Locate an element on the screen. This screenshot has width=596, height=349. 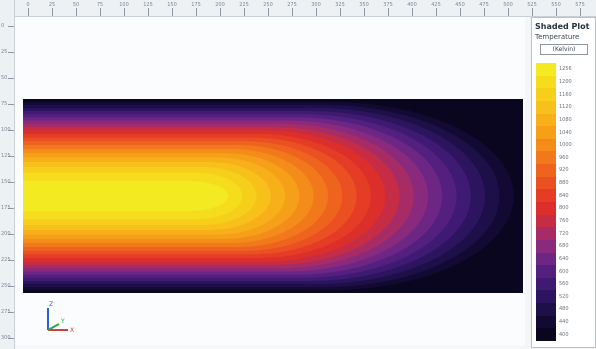
legend-label: 1160 is located at coordinates (565, 94).